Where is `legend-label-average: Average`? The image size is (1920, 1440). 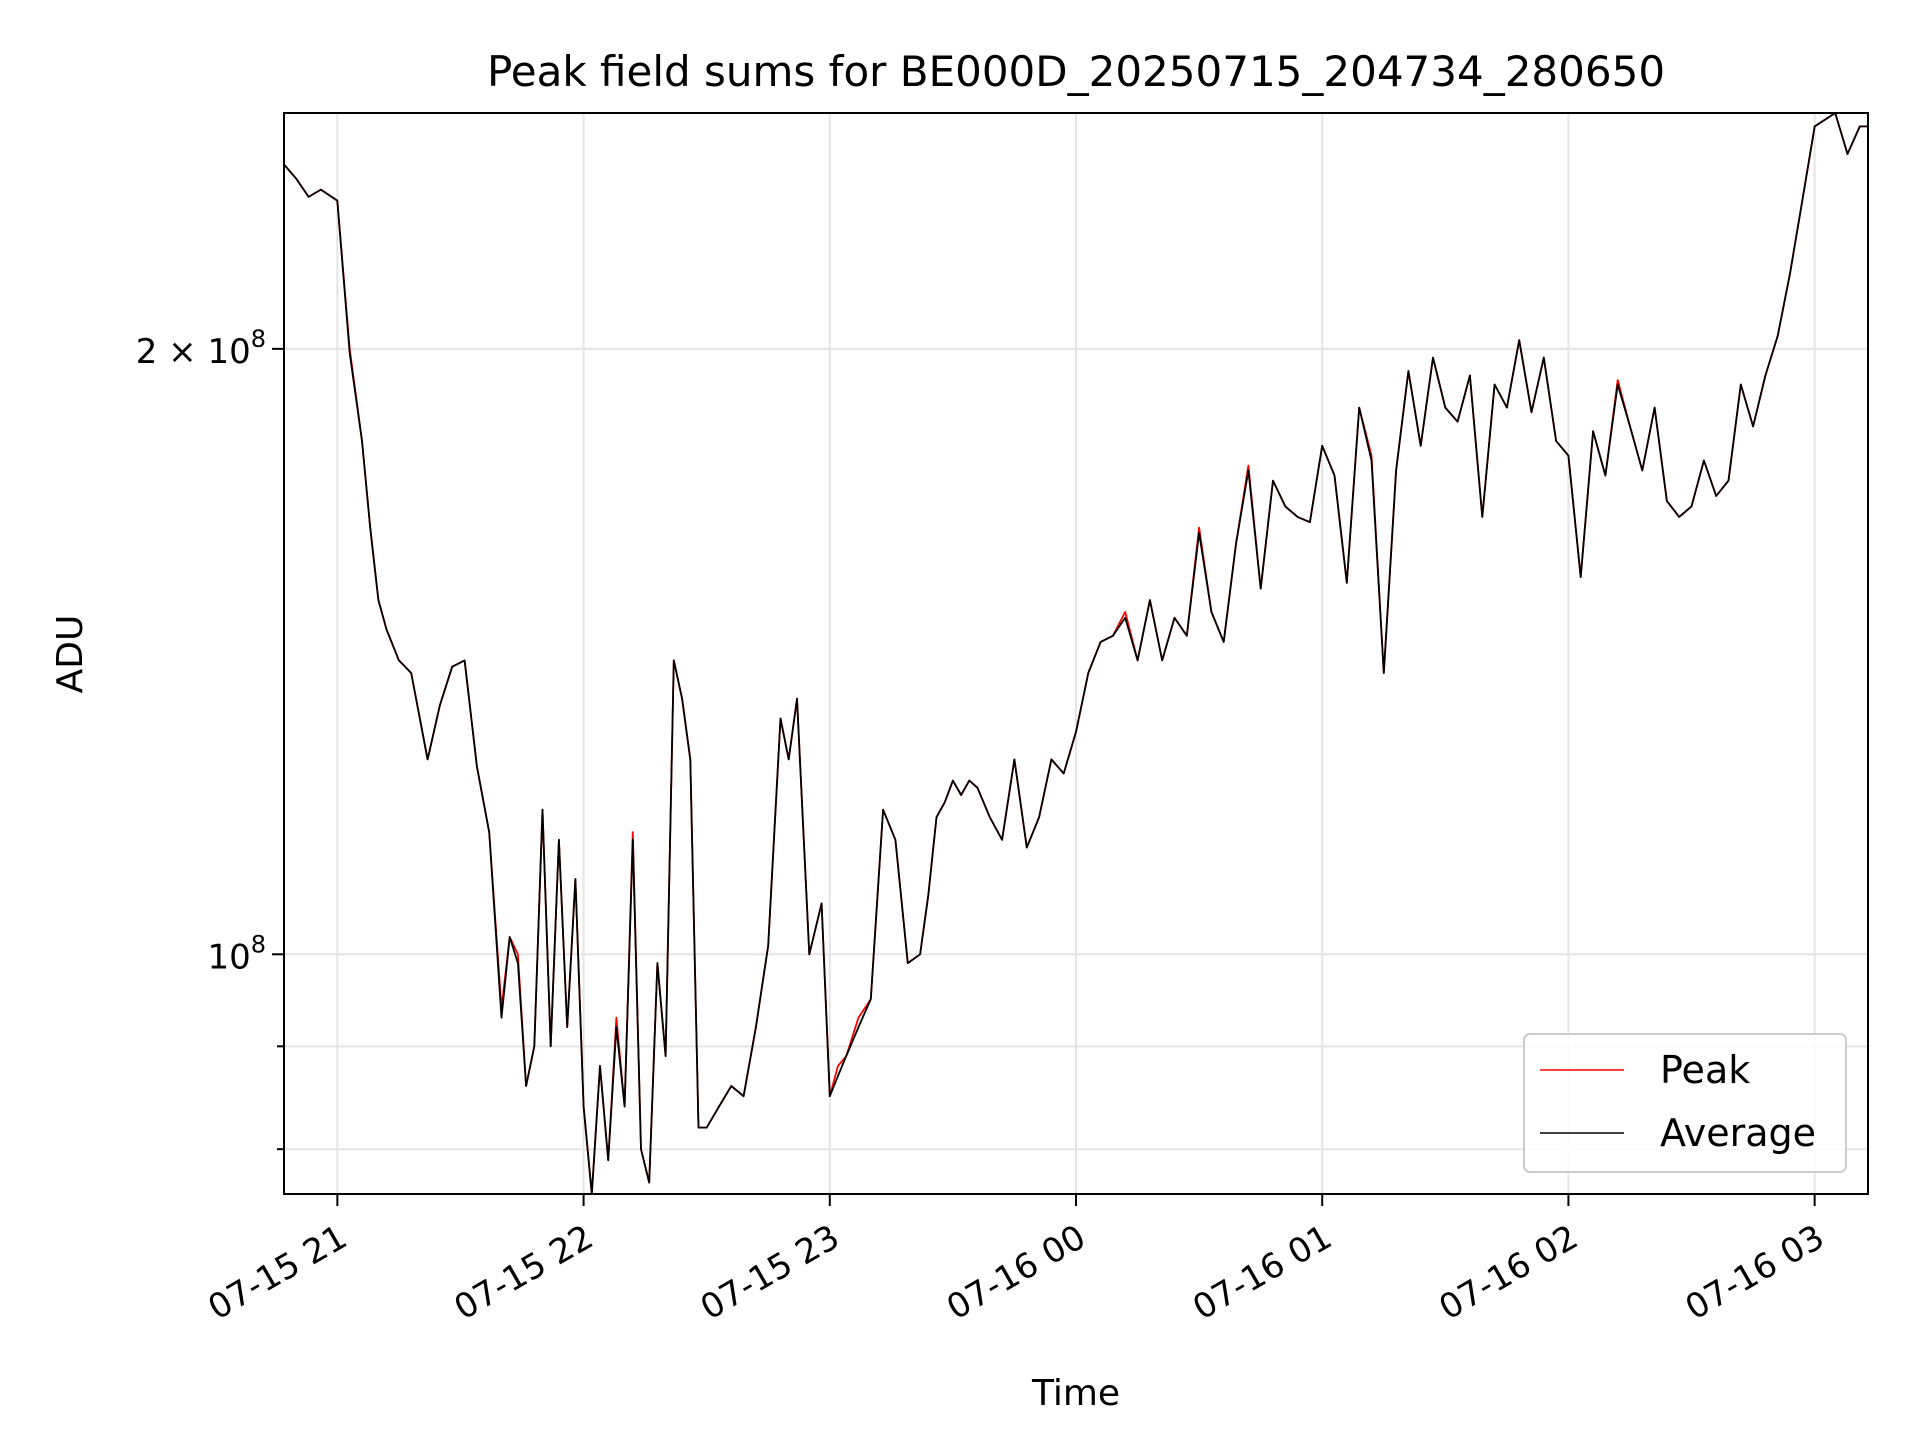
legend-label-average: Average is located at coordinates (1738, 1133).